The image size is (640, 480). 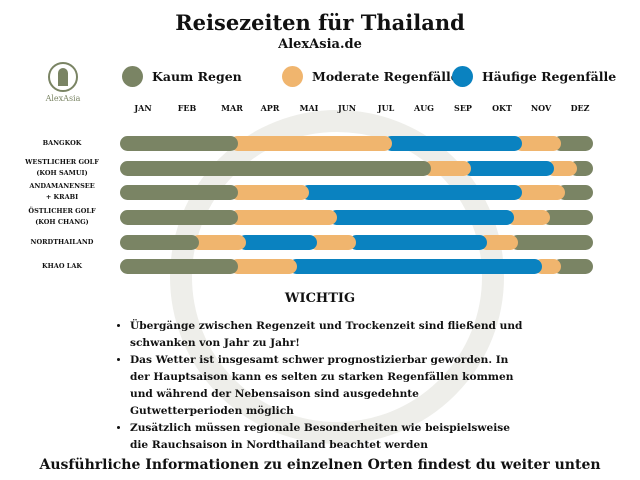 I want to click on page-subtitle: AlexAsia.de, so click(x=320, y=44).